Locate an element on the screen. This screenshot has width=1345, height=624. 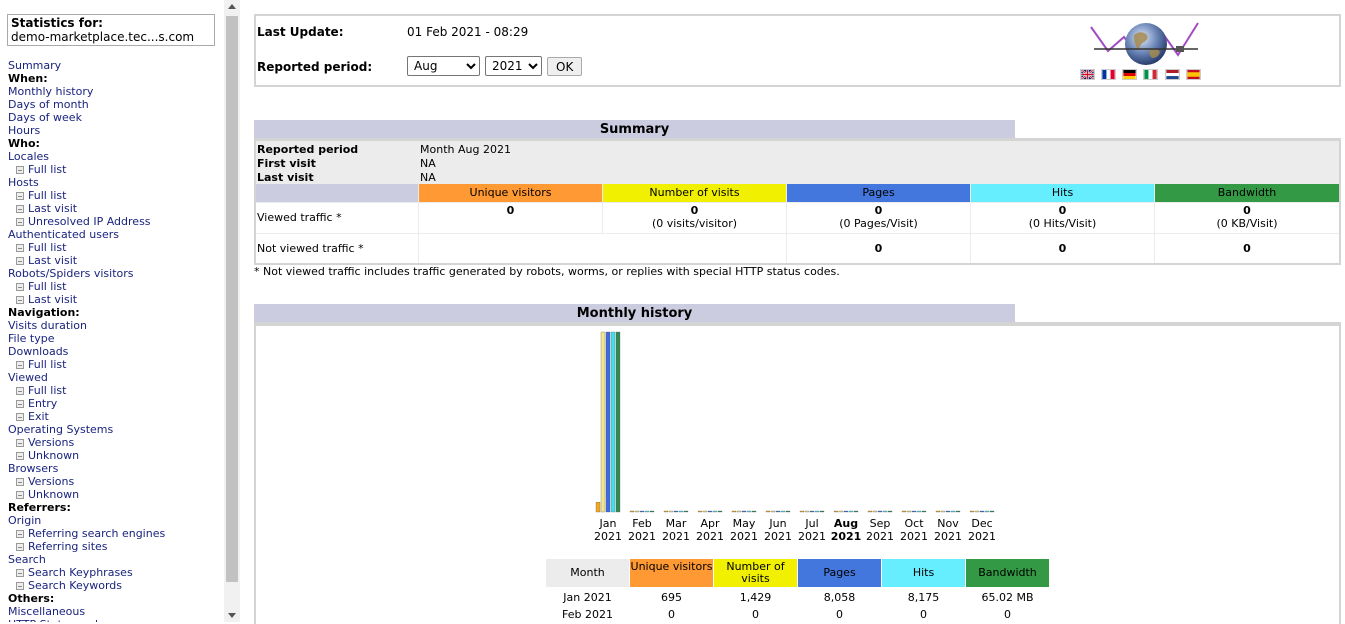
menu-sublink-label: Referring search engines is located at coordinates (97, 533).